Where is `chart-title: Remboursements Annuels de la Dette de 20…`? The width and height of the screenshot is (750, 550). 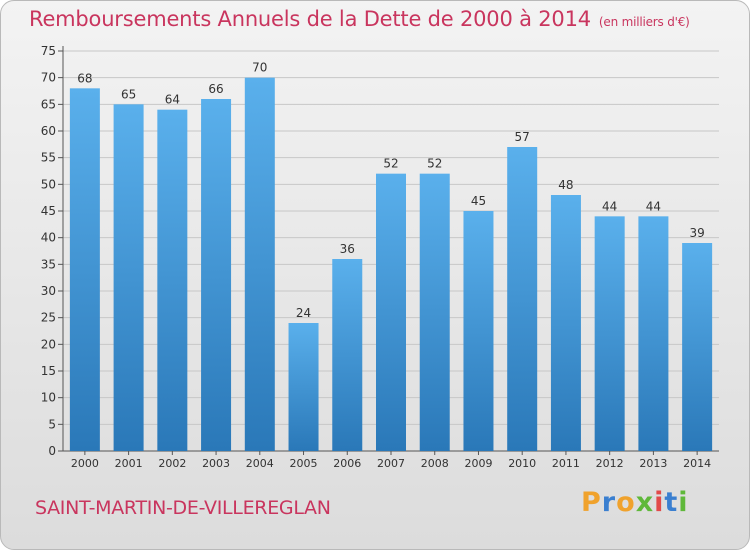 chart-title: Remboursements Annuels de la Dette de 20… is located at coordinates (359, 19).